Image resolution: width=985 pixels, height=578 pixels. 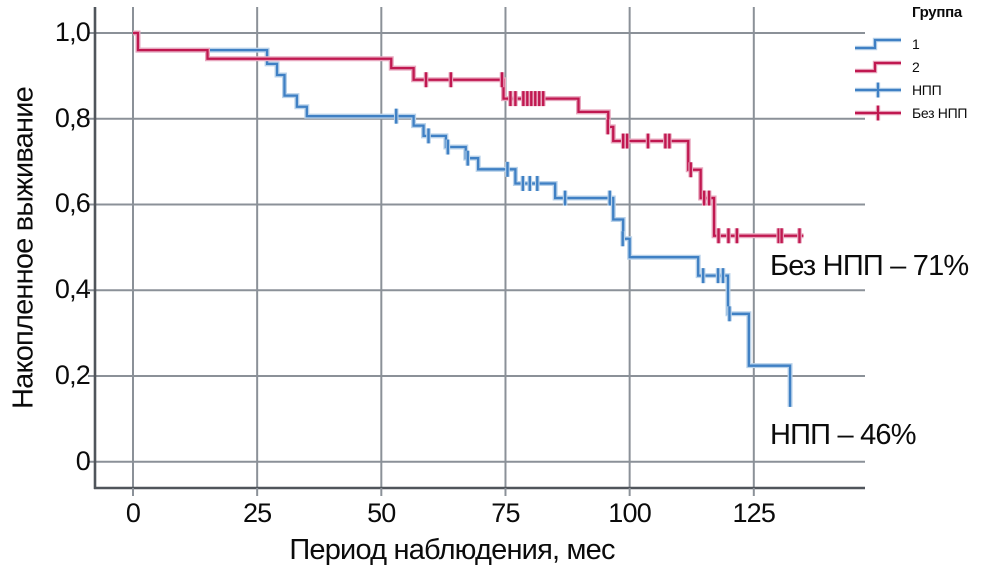 What do you see at coordinates (83, 460) in the screenshot?
I see `y-tick-label: 0` at bounding box center [83, 460].